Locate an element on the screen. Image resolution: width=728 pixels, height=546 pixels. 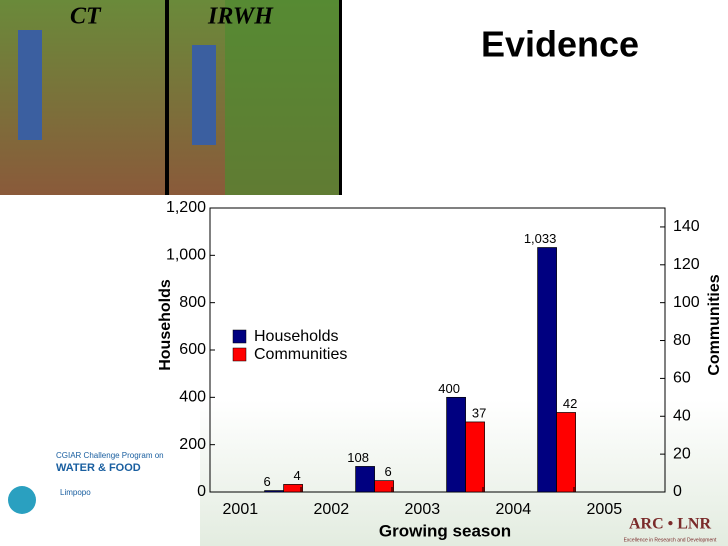
data-label: 42 is located at coordinates (570, 403).